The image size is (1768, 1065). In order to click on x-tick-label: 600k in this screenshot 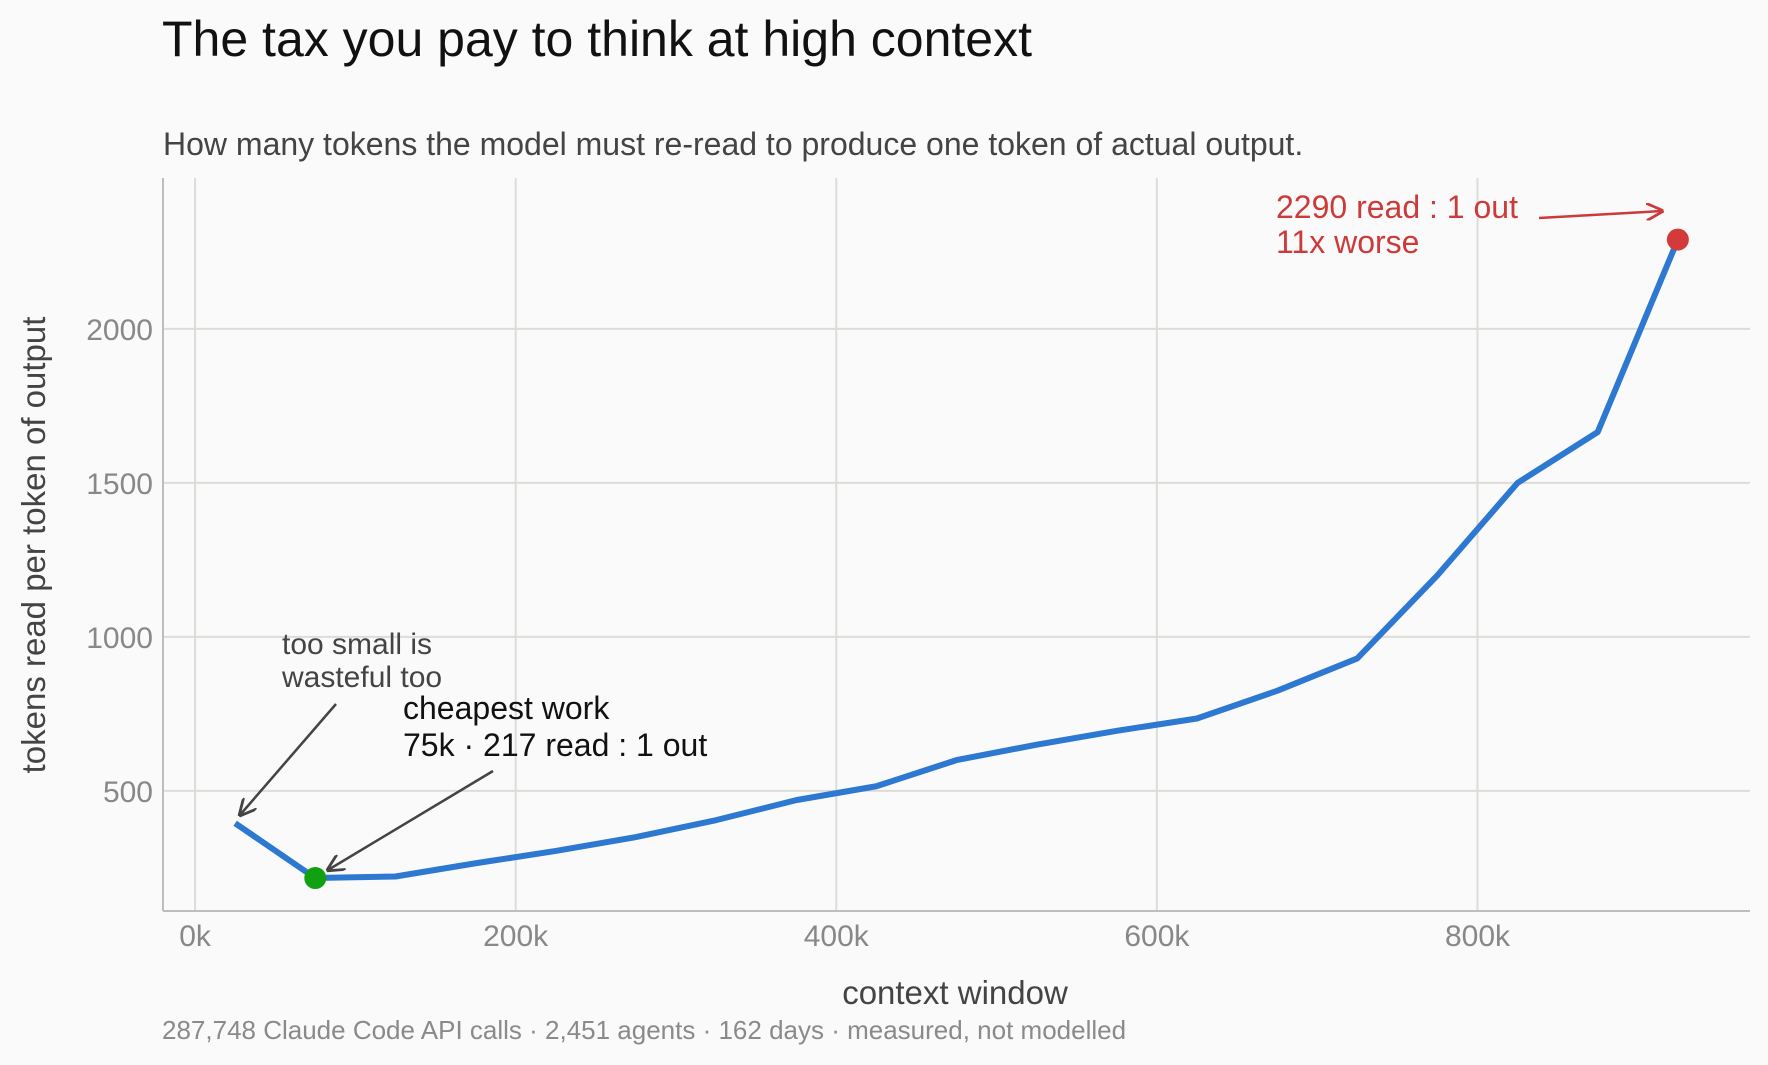, I will do `click(1157, 936)`.